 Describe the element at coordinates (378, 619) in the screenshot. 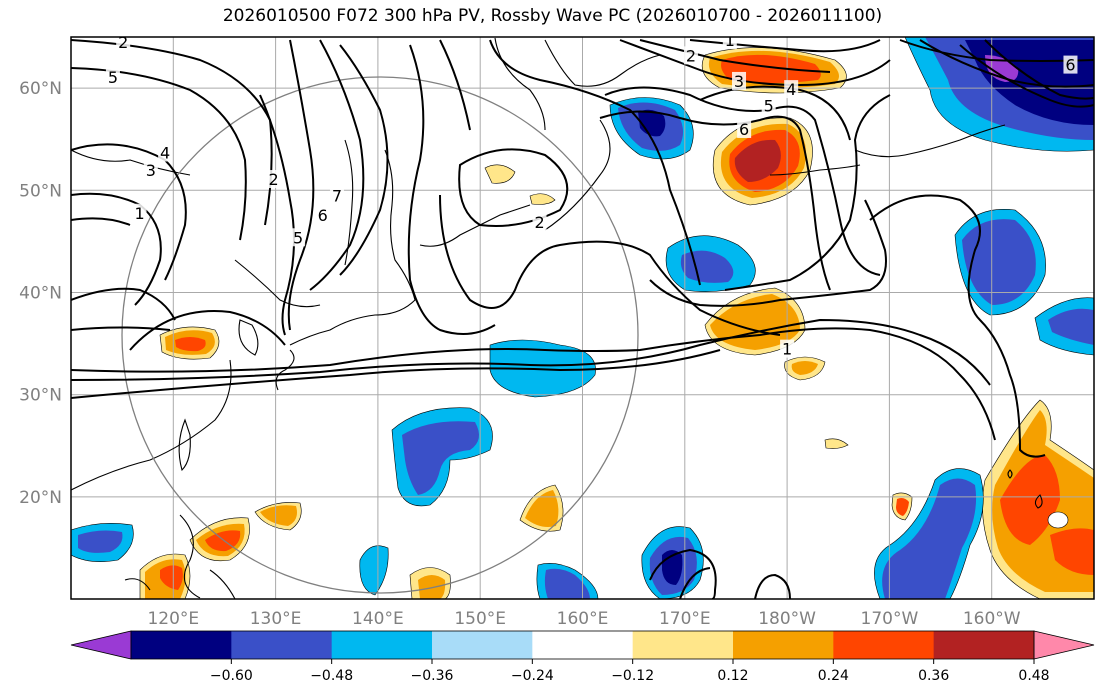

I see `lon-tick-label: 140°E` at that location.